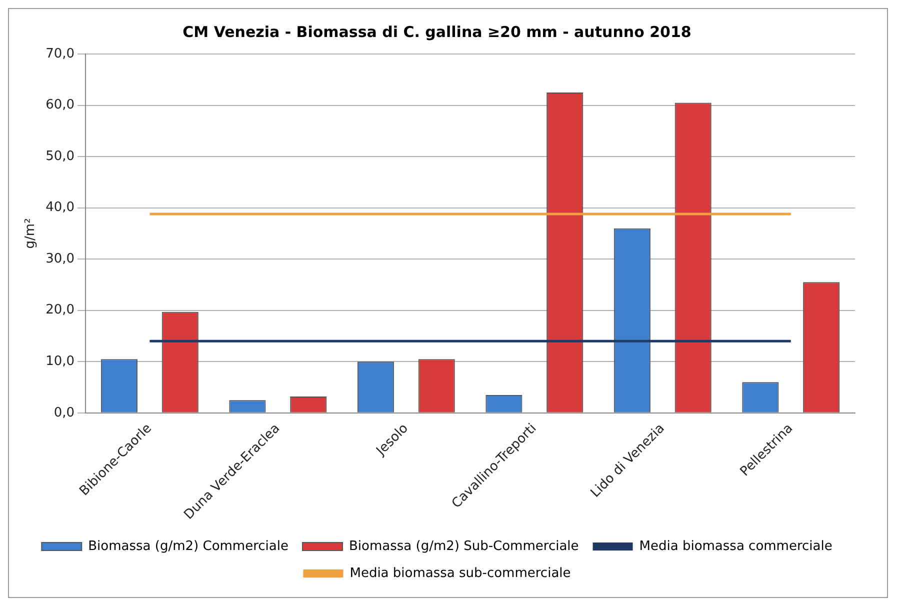 The image size is (899, 608). Describe the element at coordinates (463, 546) in the screenshot. I see `legend-label: Biomassa (g/m2) Sub-Commerciale` at that location.